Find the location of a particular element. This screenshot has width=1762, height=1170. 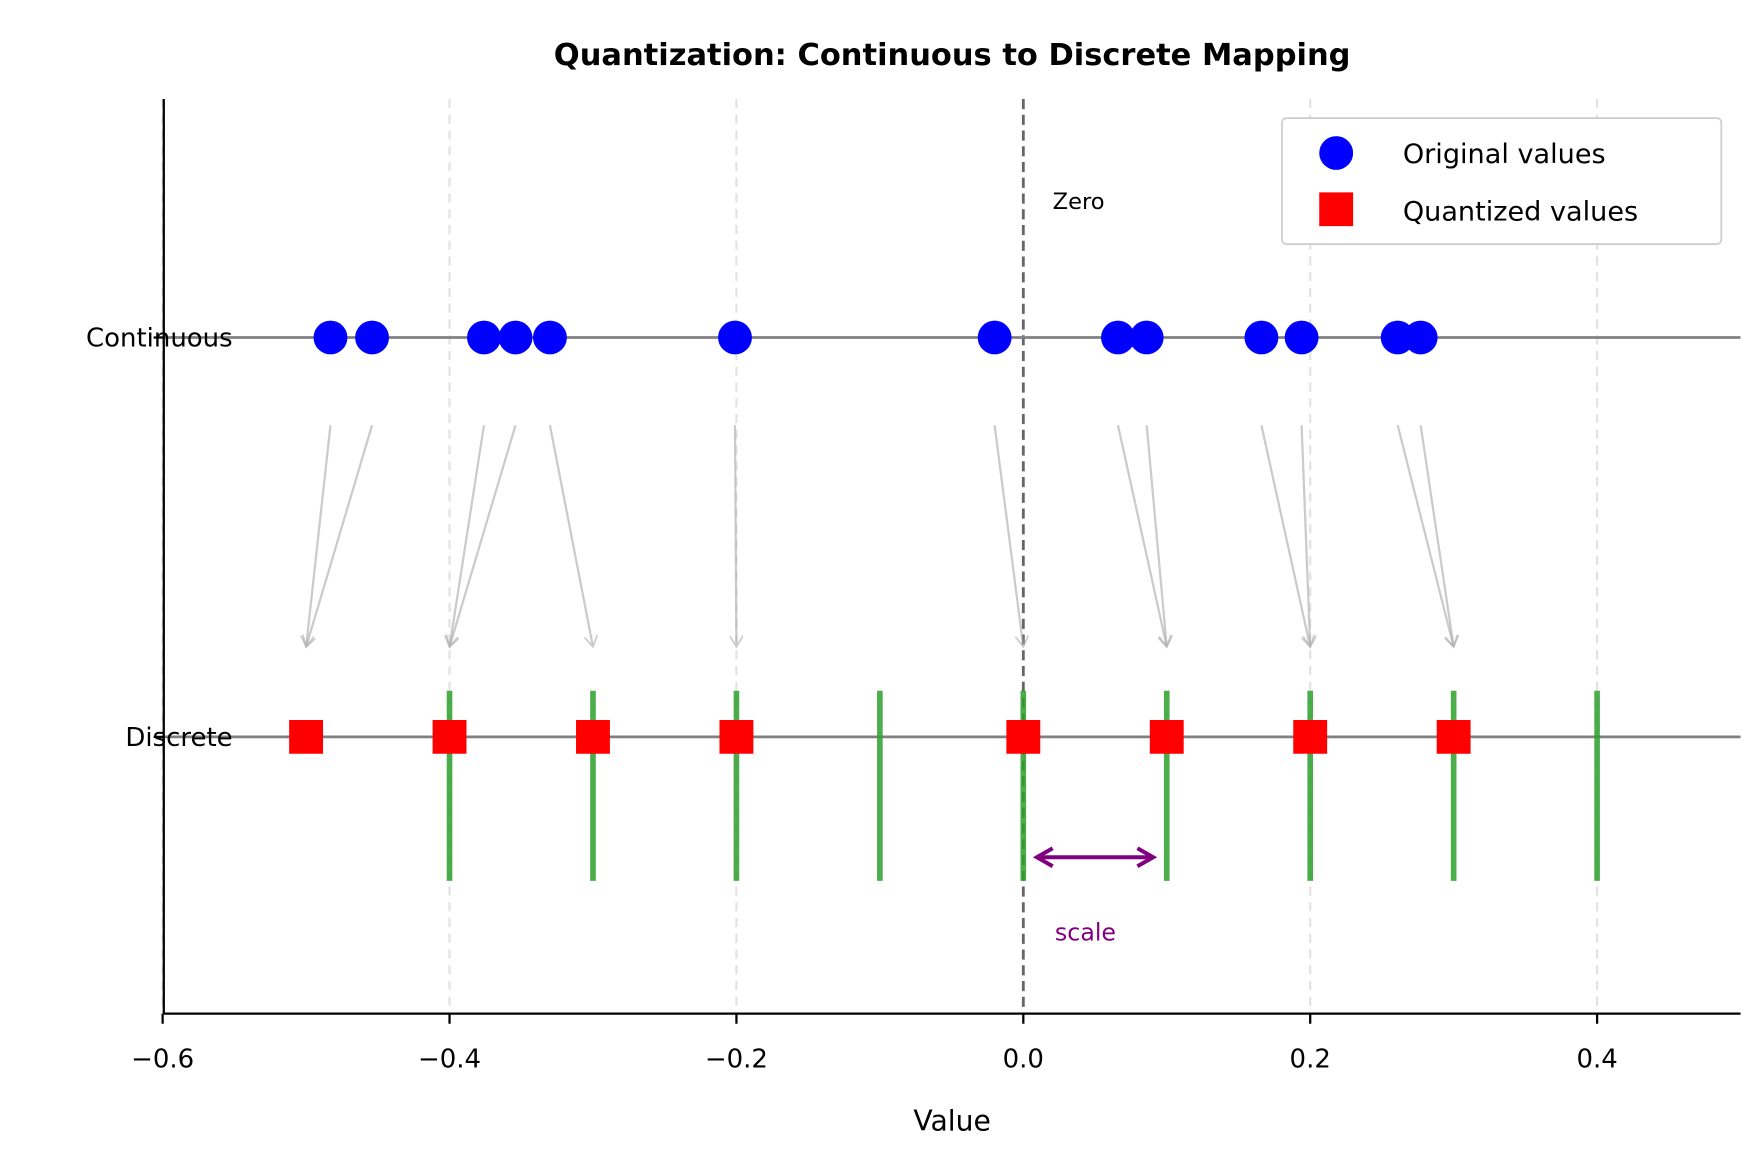

scale-label: scale is located at coordinates (1085, 933).